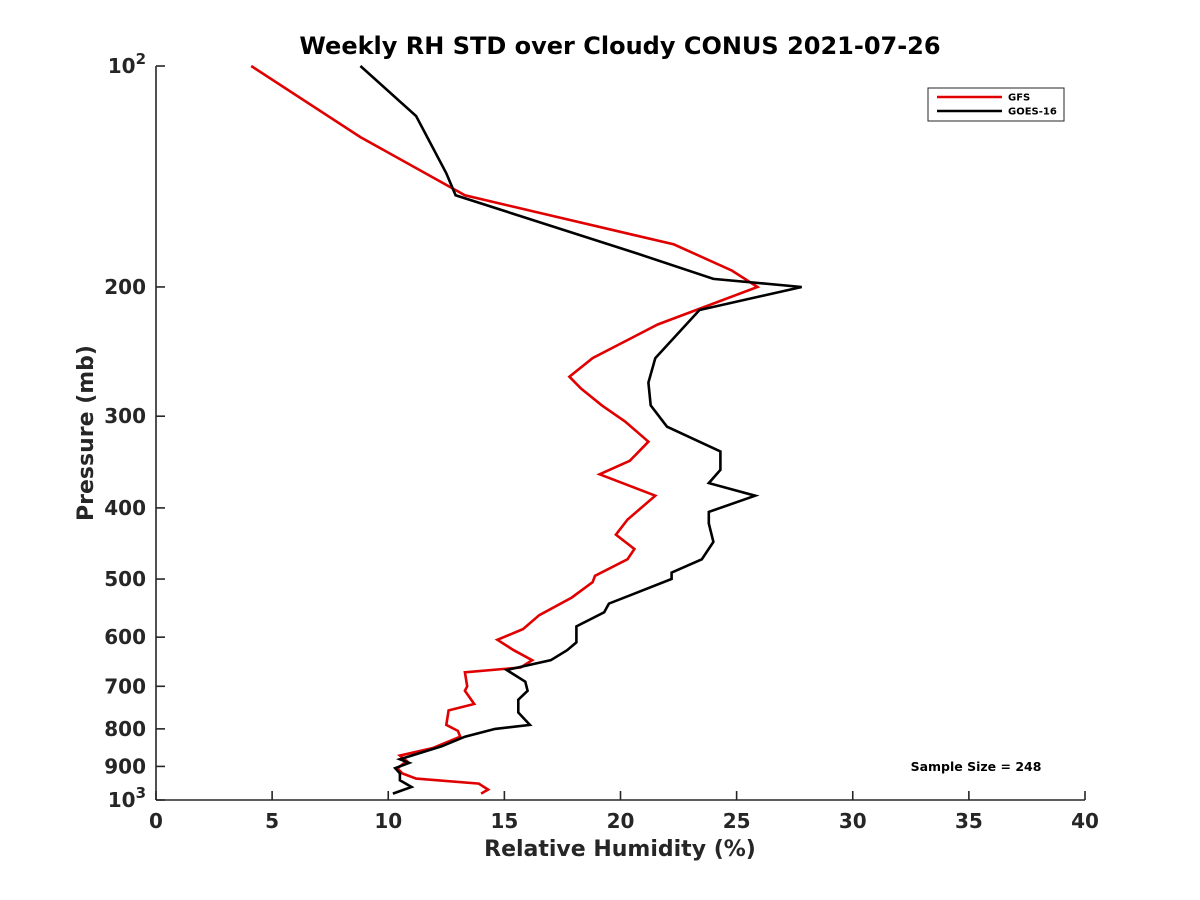  I want to click on sample-size-note: Sample Size = 248, so click(976, 766).